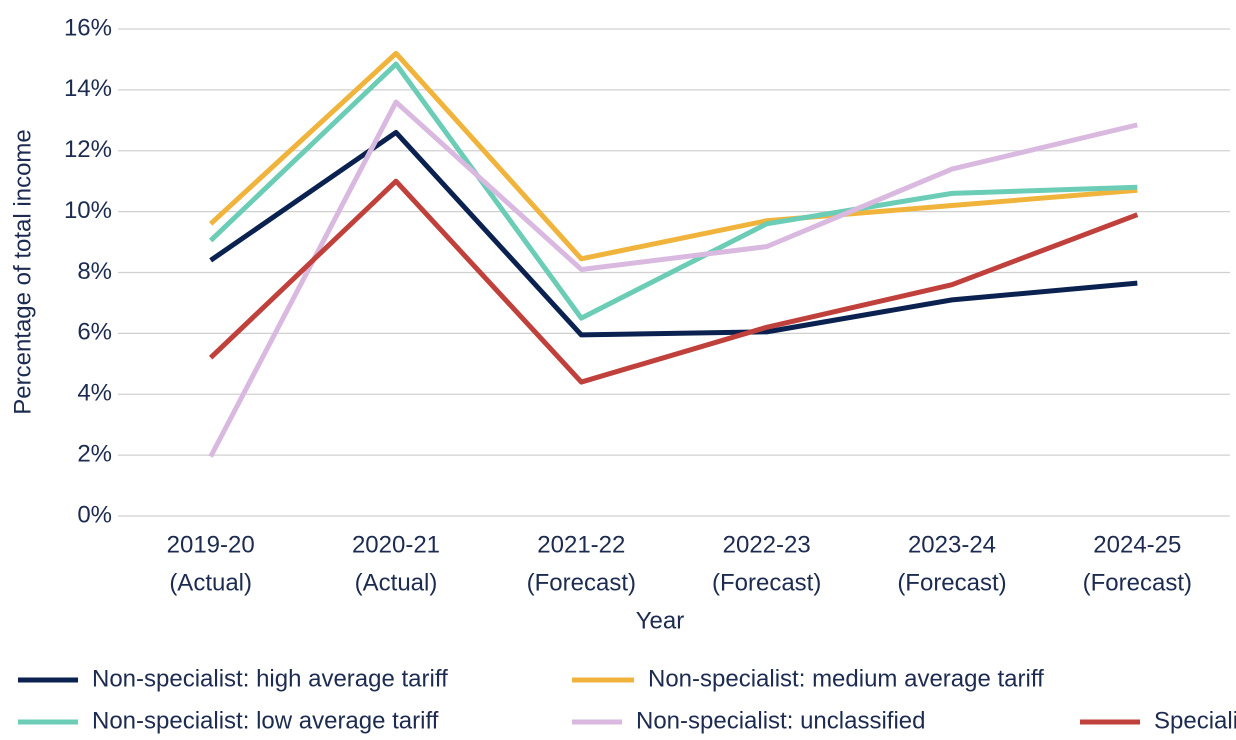 Image resolution: width=1236 pixels, height=740 pixels. Describe the element at coordinates (22, 272) in the screenshot. I see `y-axis-label: Percentage of total income` at that location.